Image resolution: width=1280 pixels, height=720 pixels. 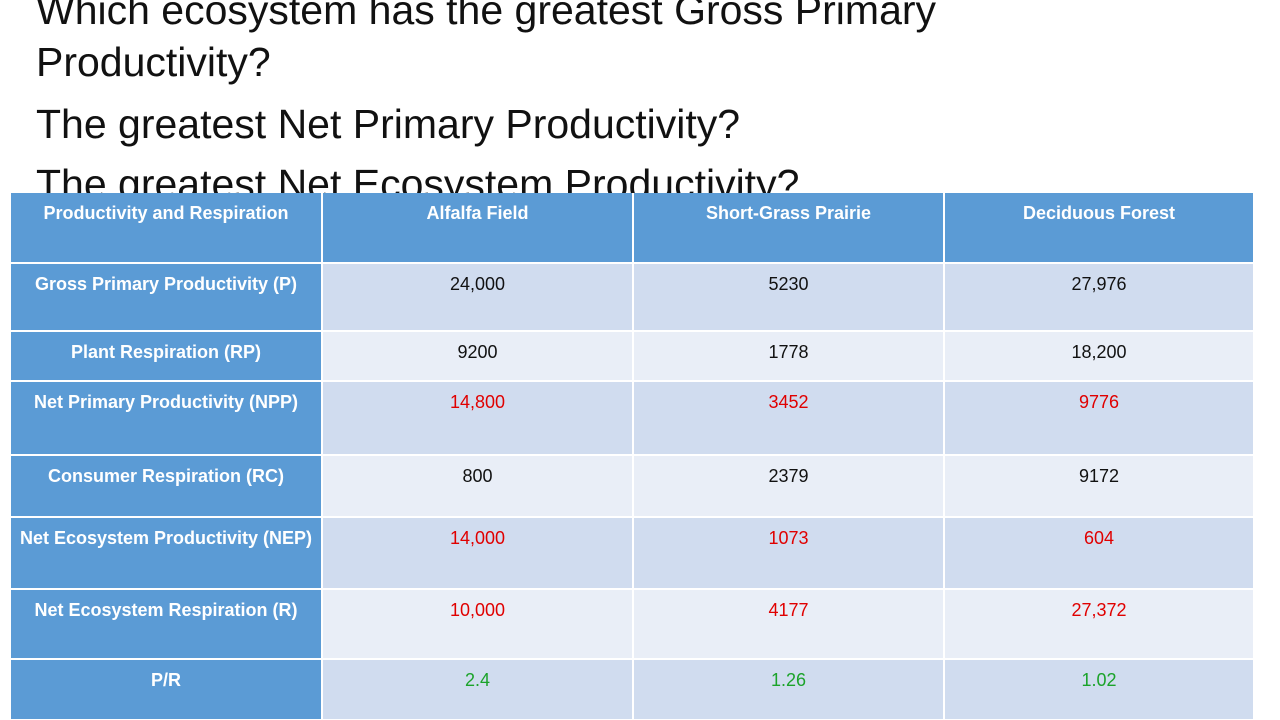 I want to click on cell-alfalfa-rp: 9200, so click(x=478, y=356).